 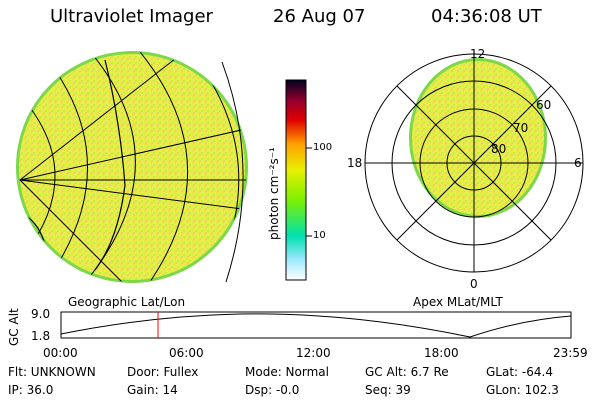 I want to click on lat-70-label: 70, so click(x=521, y=128).